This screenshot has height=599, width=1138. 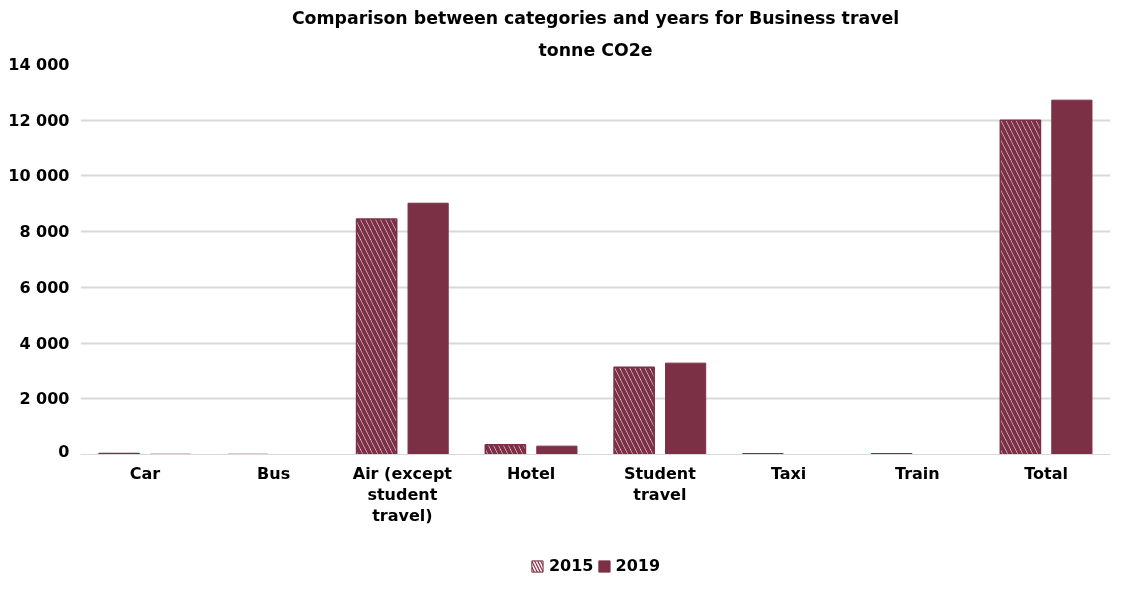 What do you see at coordinates (1046, 474) in the screenshot?
I see `x-tick-label: Total` at bounding box center [1046, 474].